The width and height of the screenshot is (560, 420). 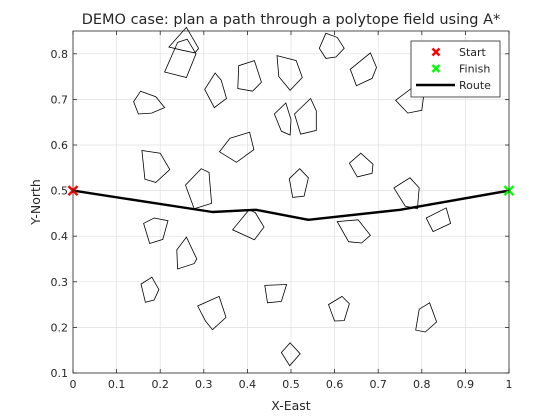 I want to click on y-tick-label: 0.3, so click(x=60, y=282).